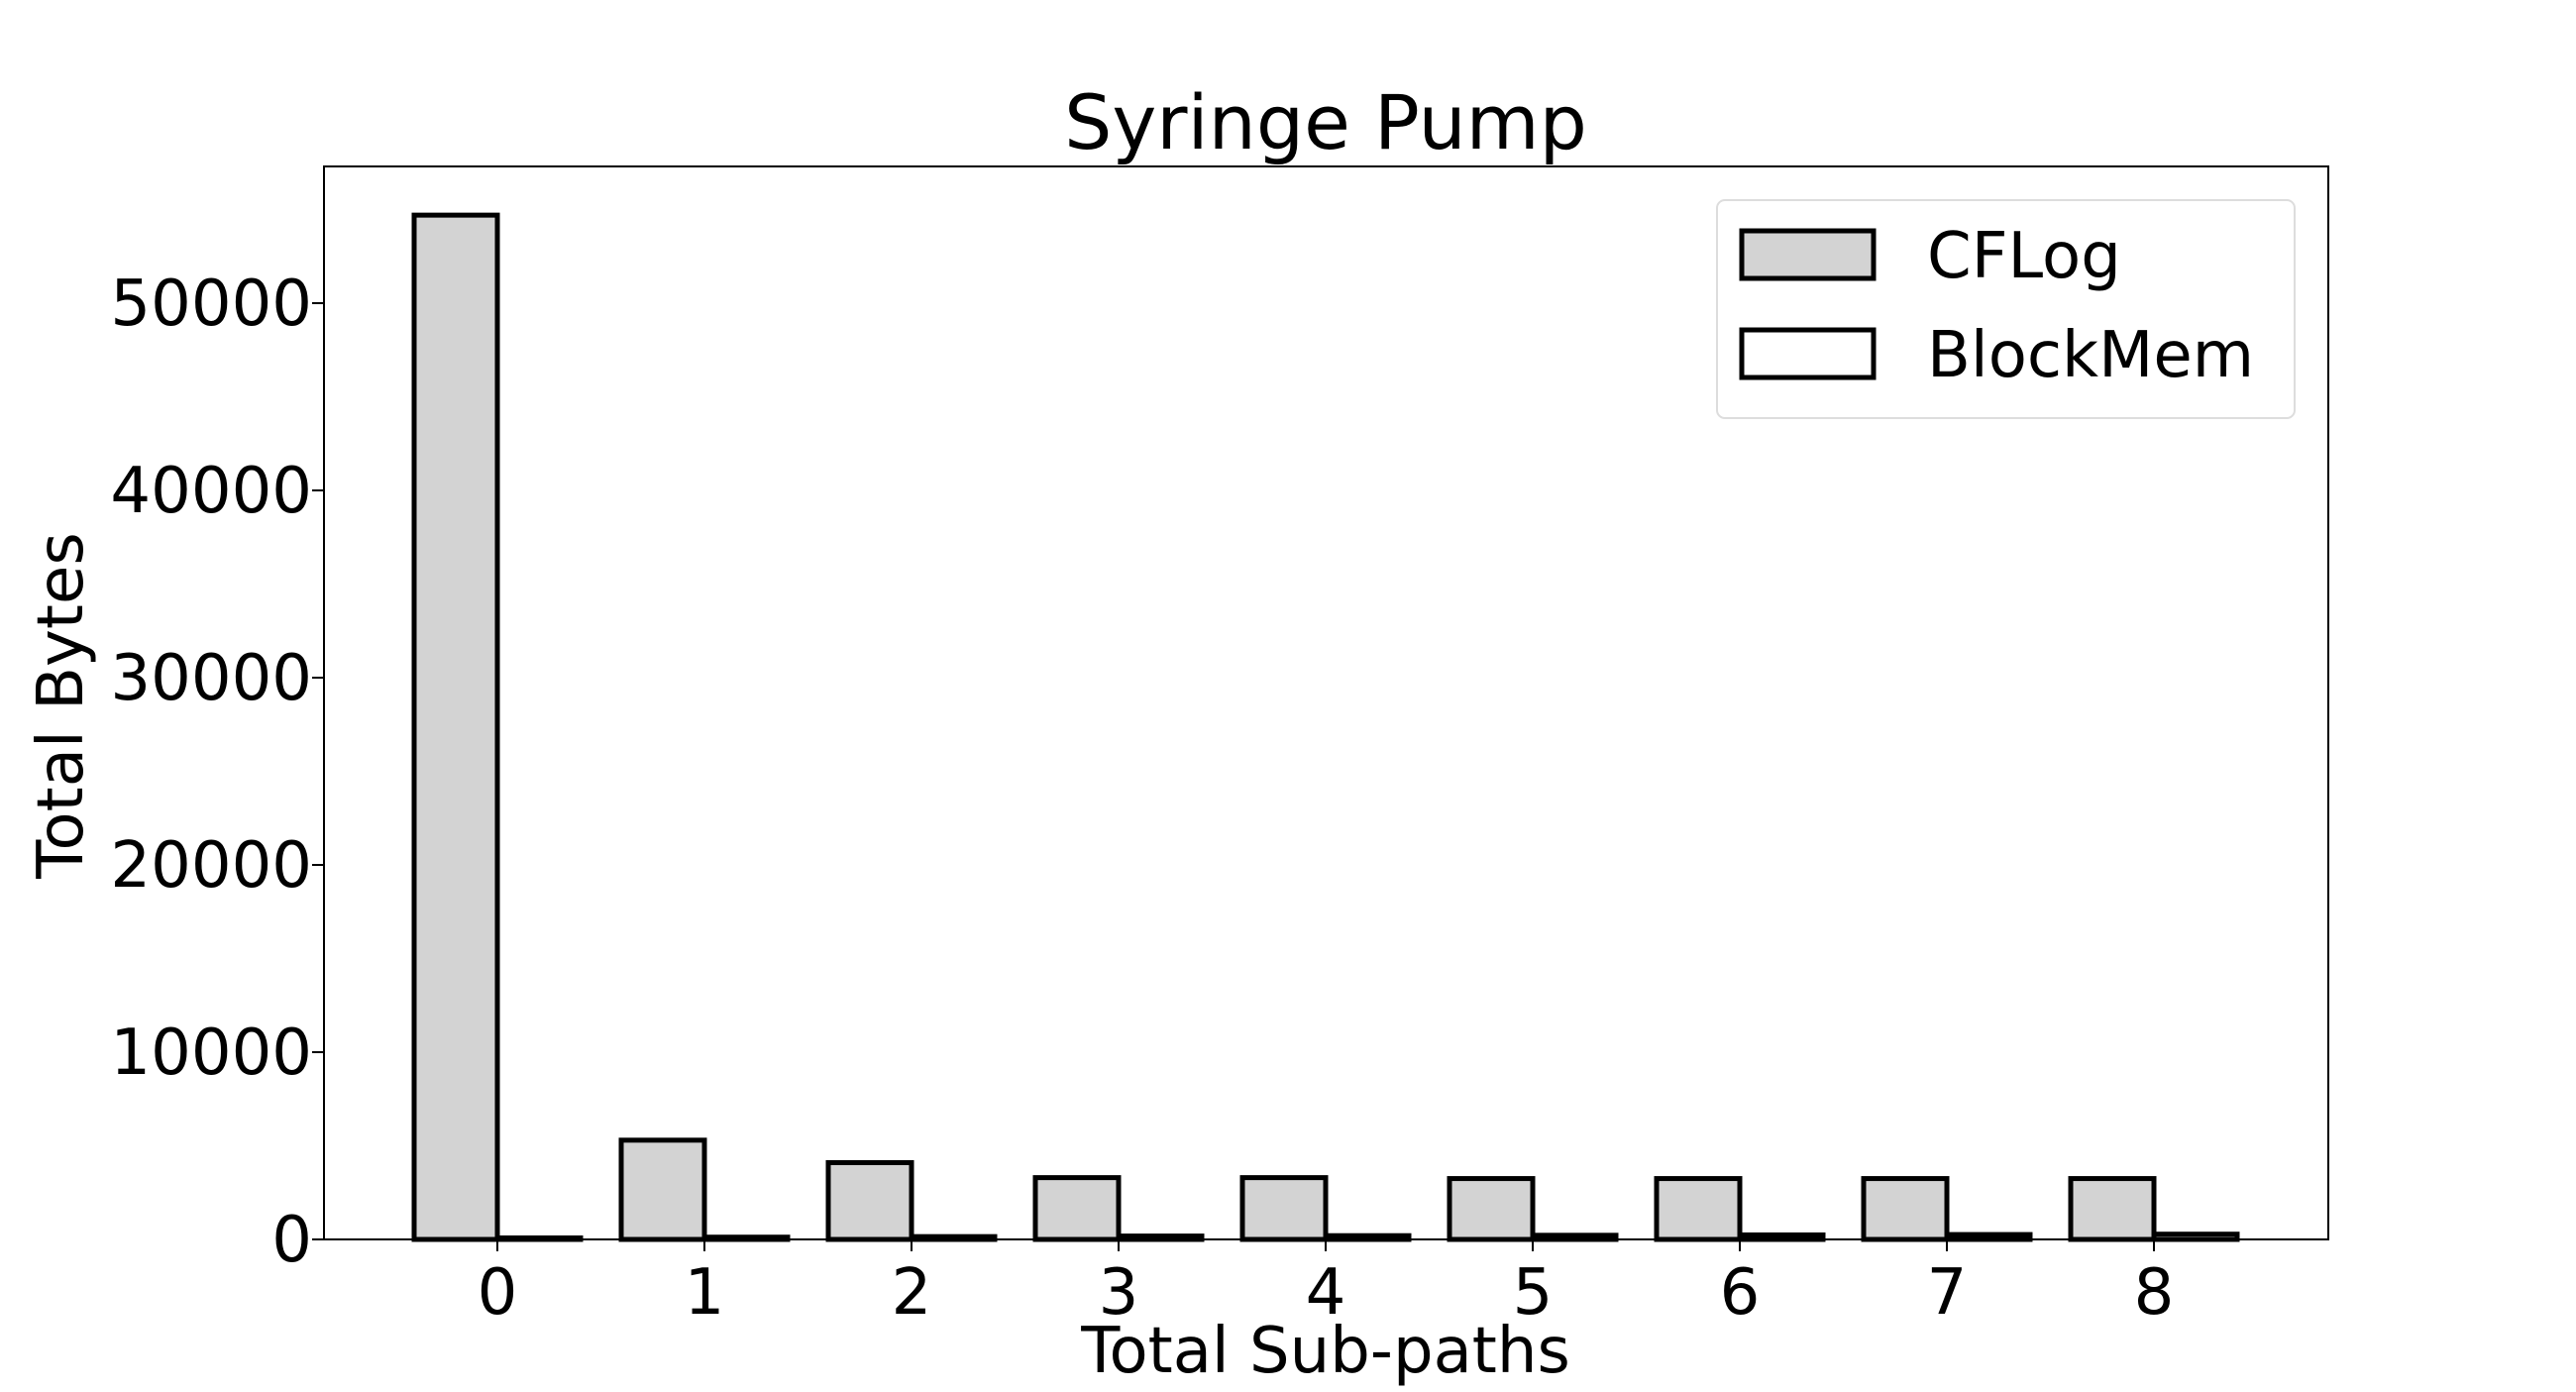 This screenshot has height=1392, width=2576. I want to click on chart-title: Syringe Pump, so click(1325, 122).